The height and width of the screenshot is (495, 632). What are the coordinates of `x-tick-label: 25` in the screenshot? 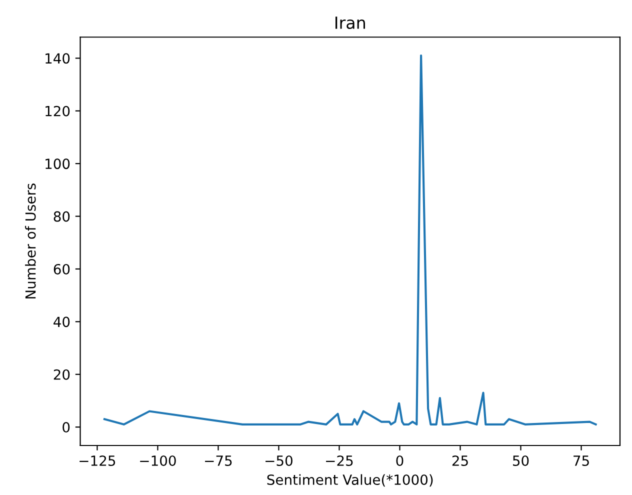 It's located at (460, 460).